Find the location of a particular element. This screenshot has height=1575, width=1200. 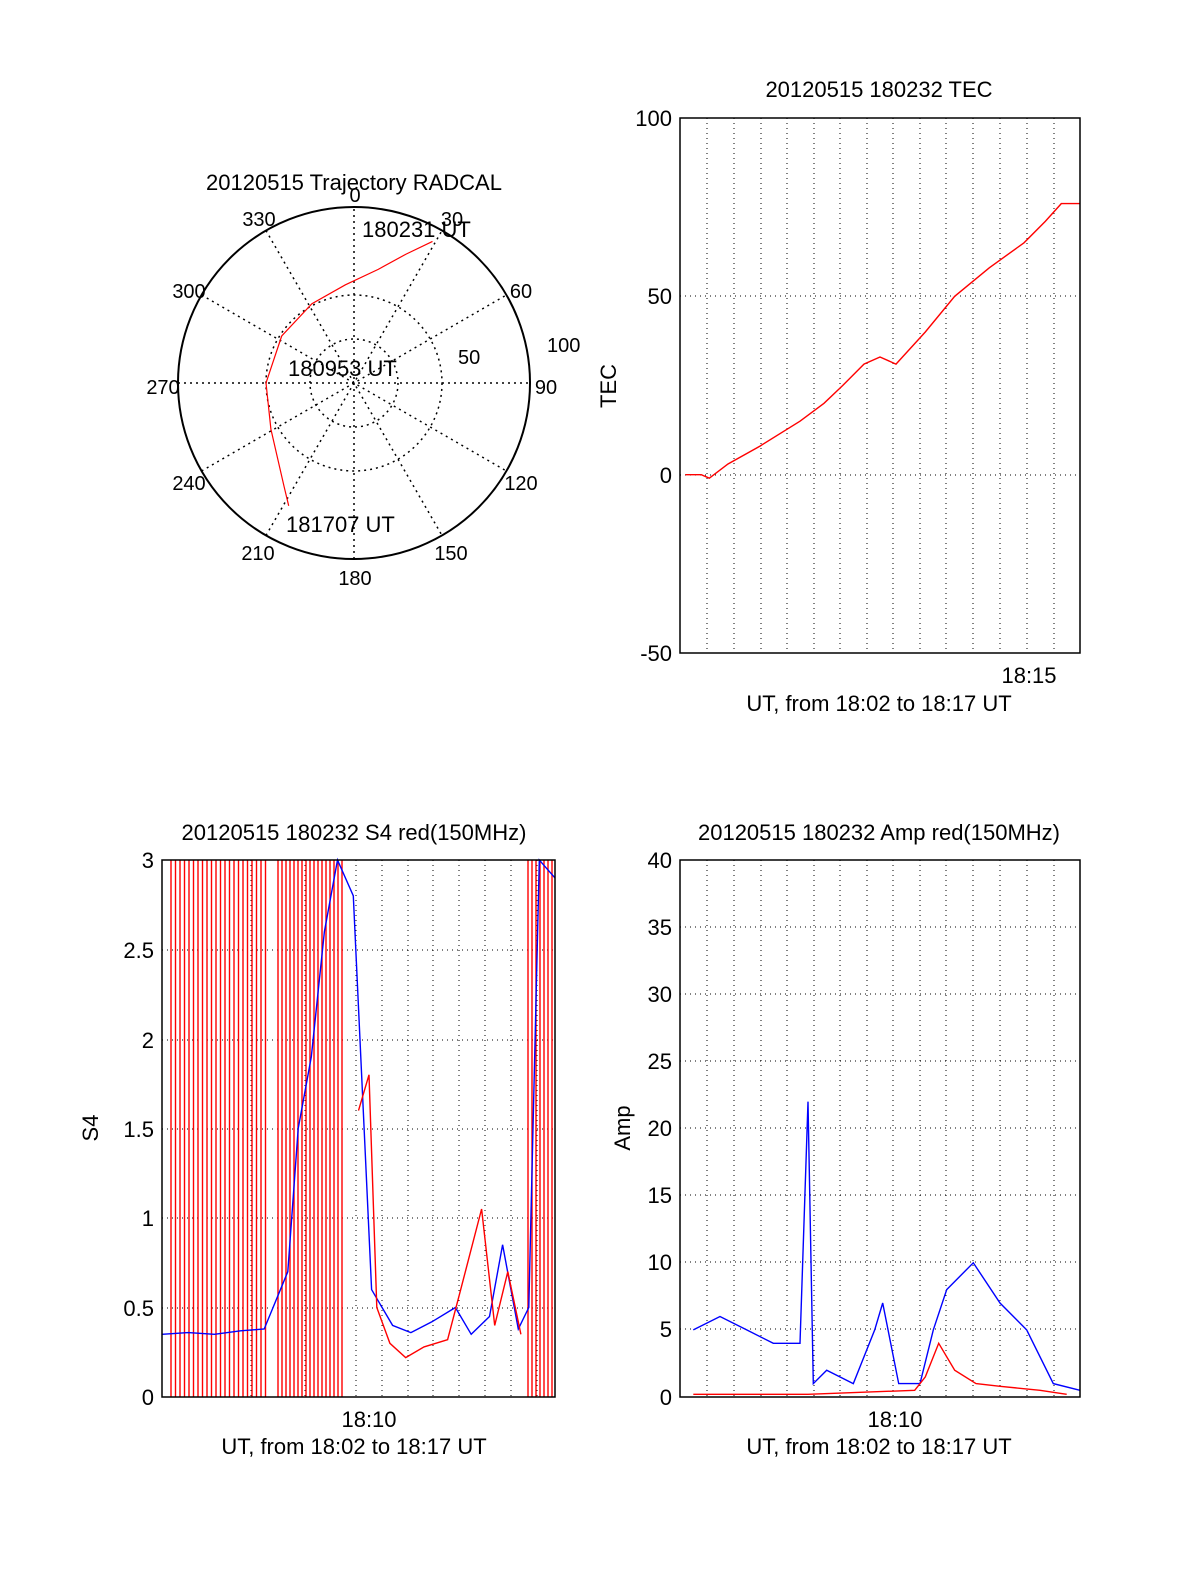

polar-azimuth-label: 300 is located at coordinates (188, 292).